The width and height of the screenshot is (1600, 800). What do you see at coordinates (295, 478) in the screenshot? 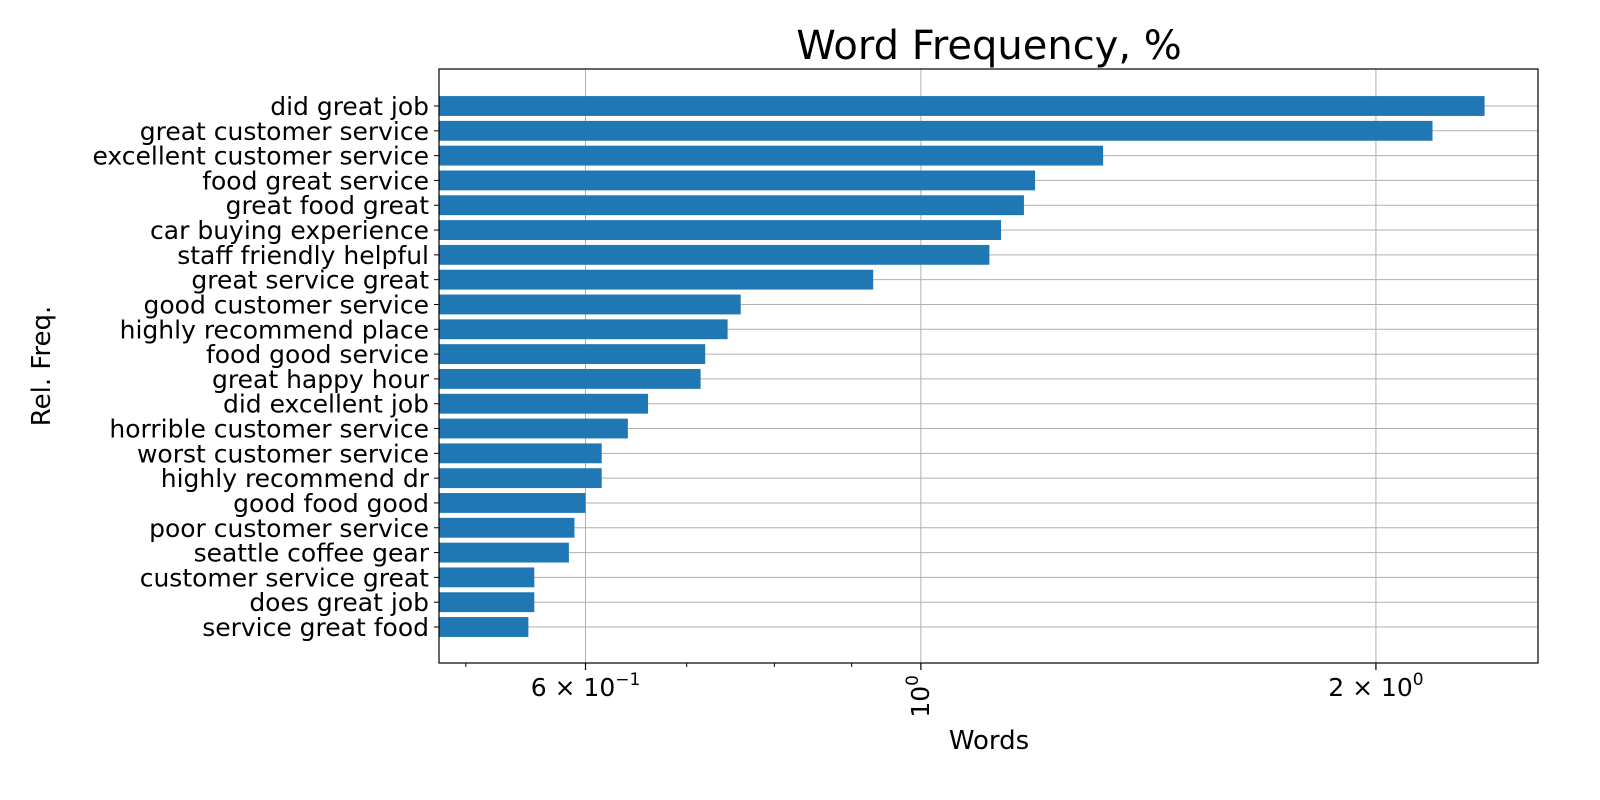
I see `category-label: highly recommend dr` at bounding box center [295, 478].